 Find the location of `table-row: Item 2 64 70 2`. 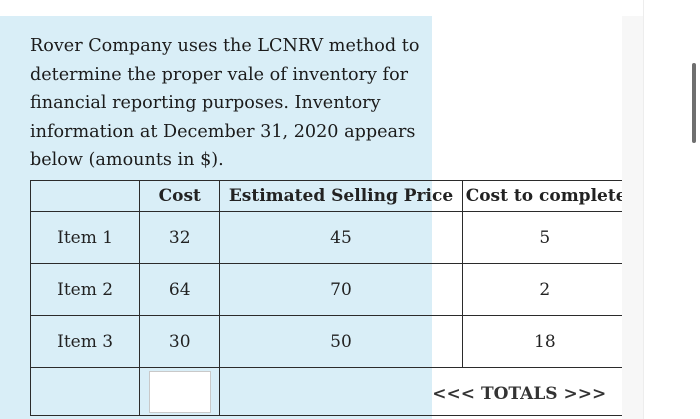

table-row: Item 2 64 70 2 is located at coordinates (329, 289).